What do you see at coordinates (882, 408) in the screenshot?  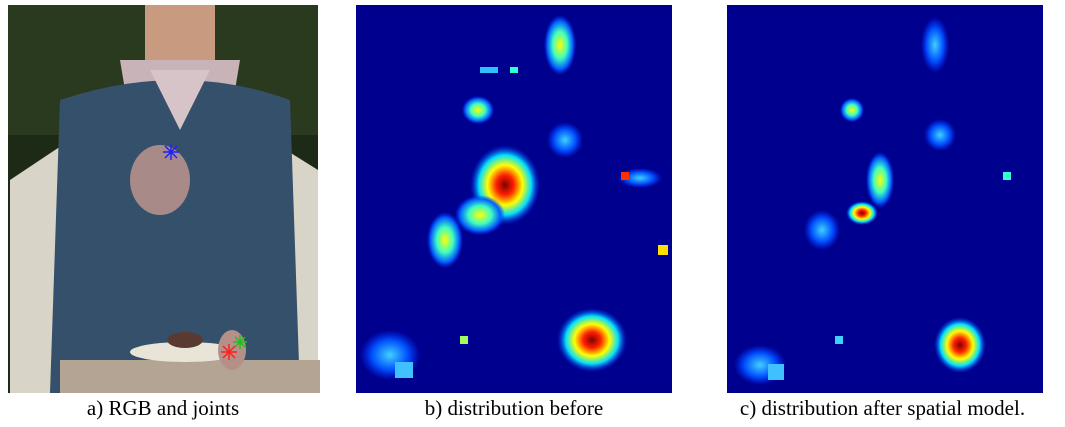 I see `caption: c) distribution after spatial model.` at bounding box center [882, 408].